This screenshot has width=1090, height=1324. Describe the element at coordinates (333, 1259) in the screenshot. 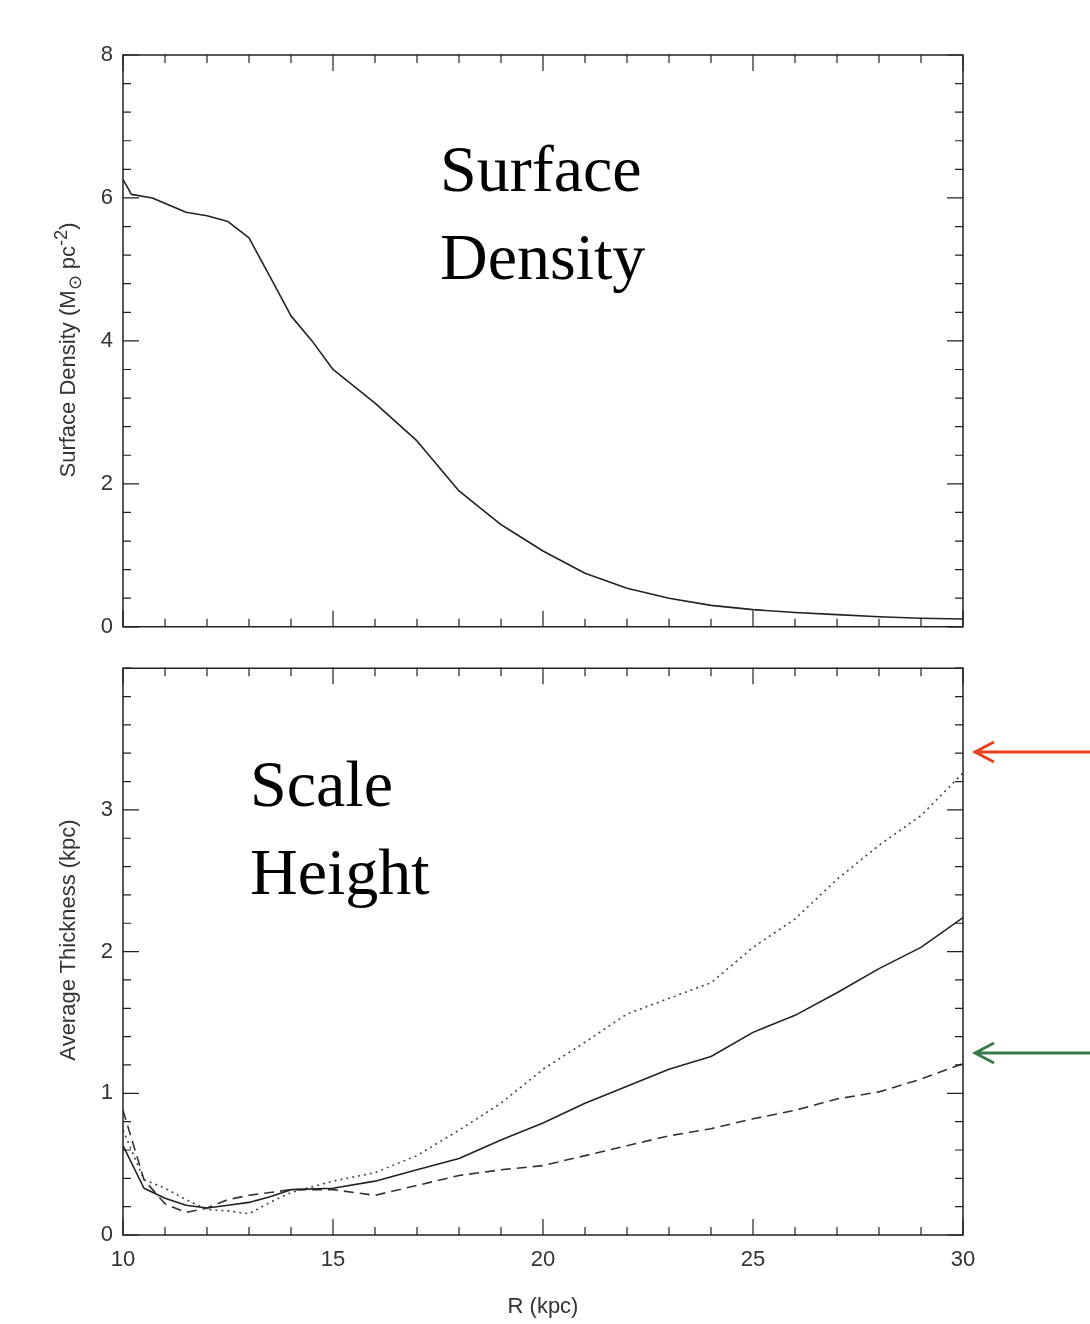

I see `x-tick-label: 15` at that location.